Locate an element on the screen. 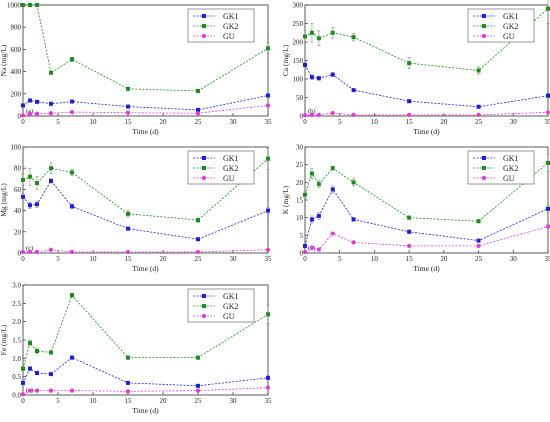 Image resolution: width=550 pixels, height=422 pixels. y-tick-label: 10 is located at coordinates (300, 218).